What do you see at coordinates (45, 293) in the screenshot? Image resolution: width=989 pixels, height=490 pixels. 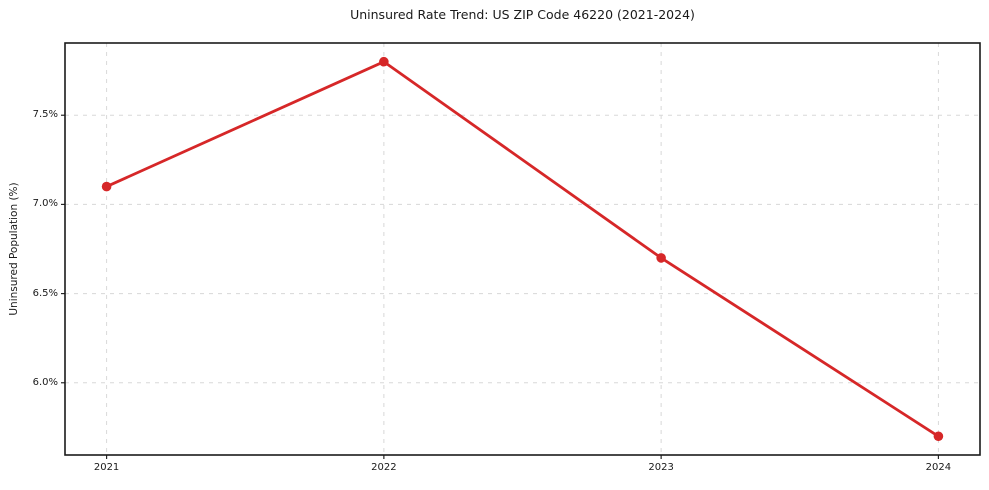 I see `y-tick-label: 6.5%` at bounding box center [45, 293].